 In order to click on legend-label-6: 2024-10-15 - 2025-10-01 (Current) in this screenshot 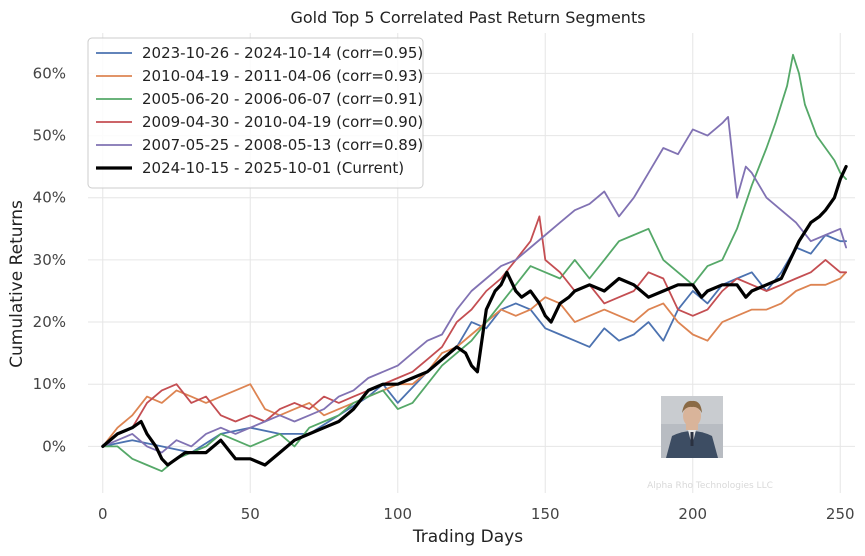, I will do `click(273, 168)`.